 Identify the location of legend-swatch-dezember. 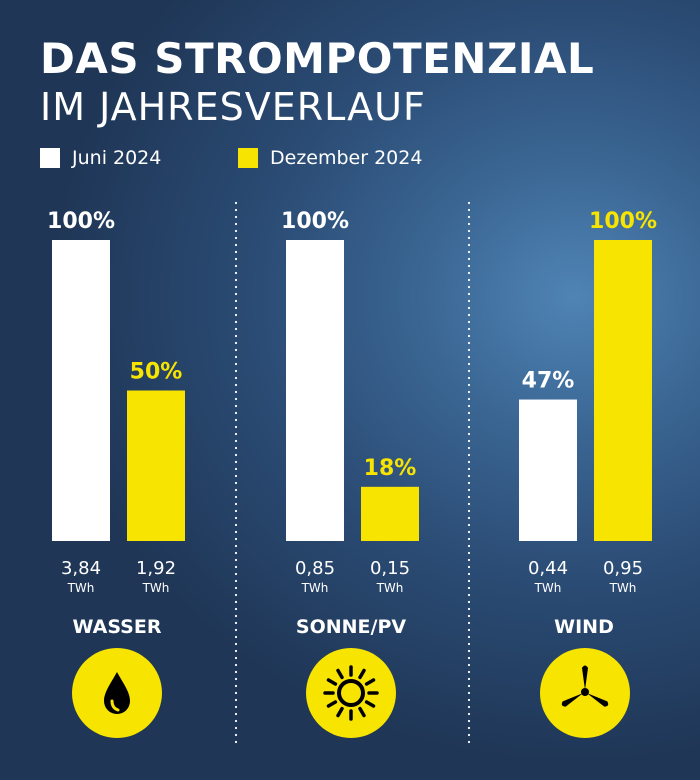
(248, 158).